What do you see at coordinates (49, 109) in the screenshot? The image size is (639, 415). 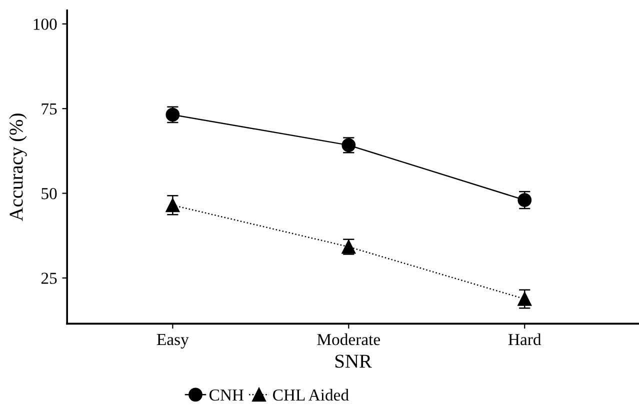 I see `y-tick-label: 75` at bounding box center [49, 109].